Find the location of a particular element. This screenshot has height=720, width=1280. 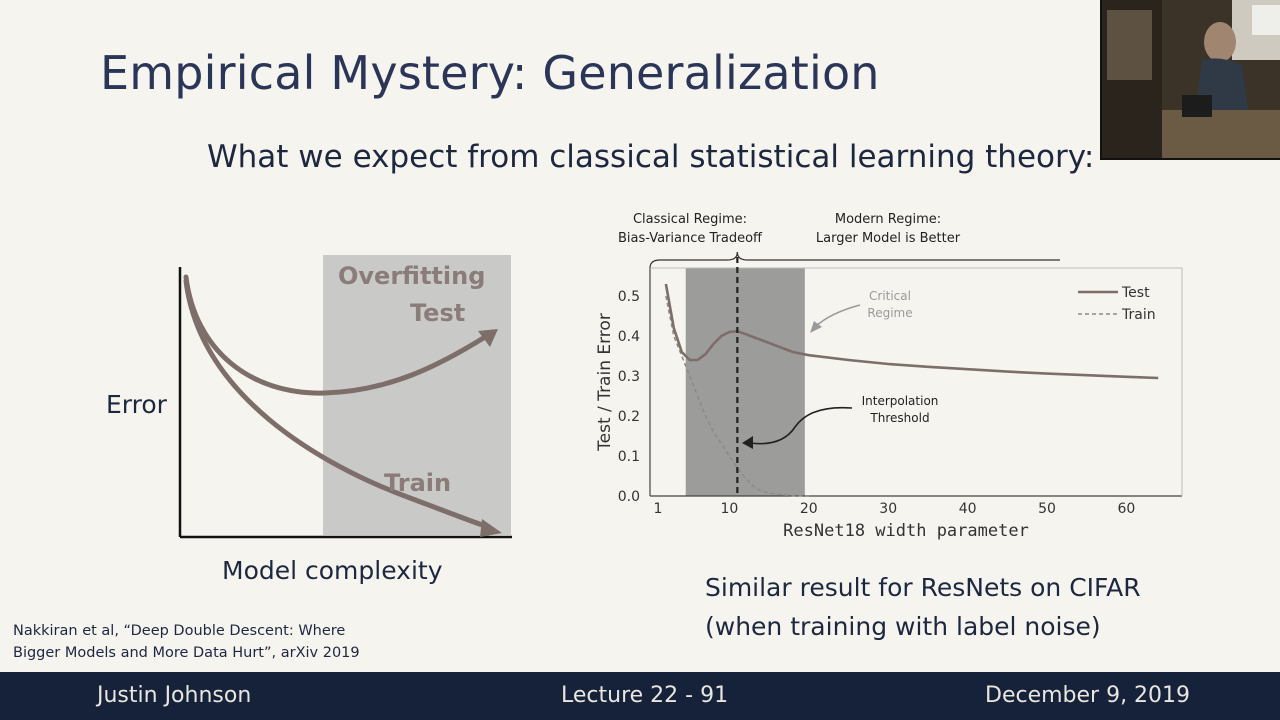

x-tick-label: 30 is located at coordinates (888, 509).